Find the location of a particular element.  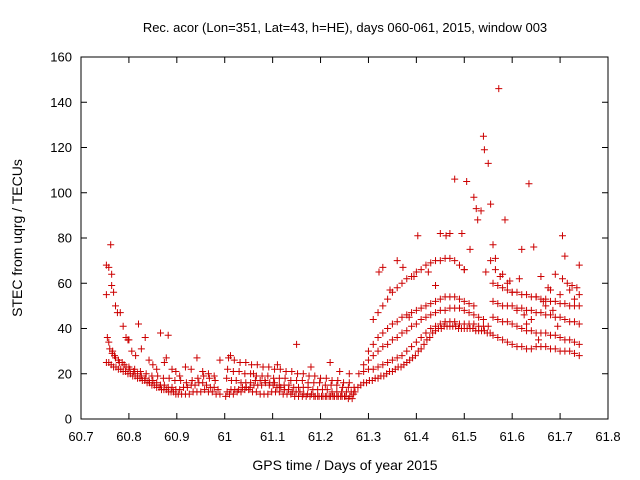

x-tick-label: 61 is located at coordinates (224, 436).